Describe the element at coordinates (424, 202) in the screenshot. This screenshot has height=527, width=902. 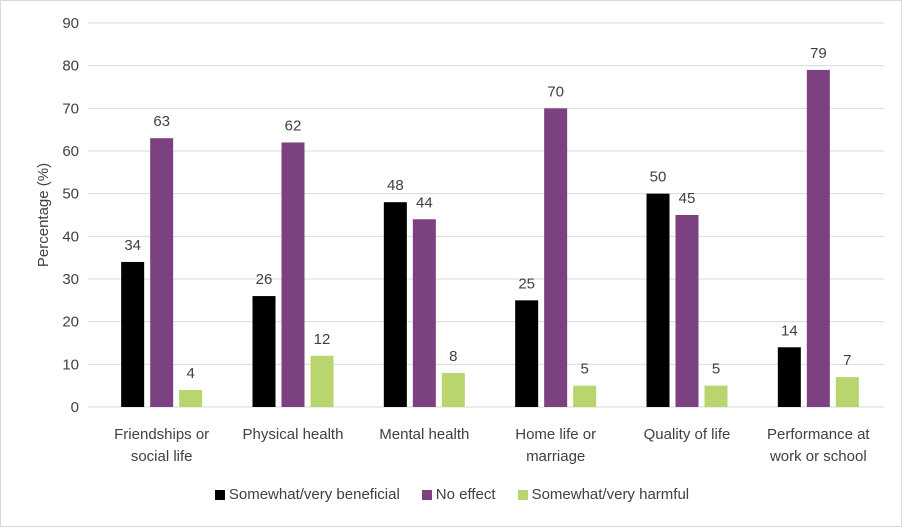
I see `data-label: 44` at that location.